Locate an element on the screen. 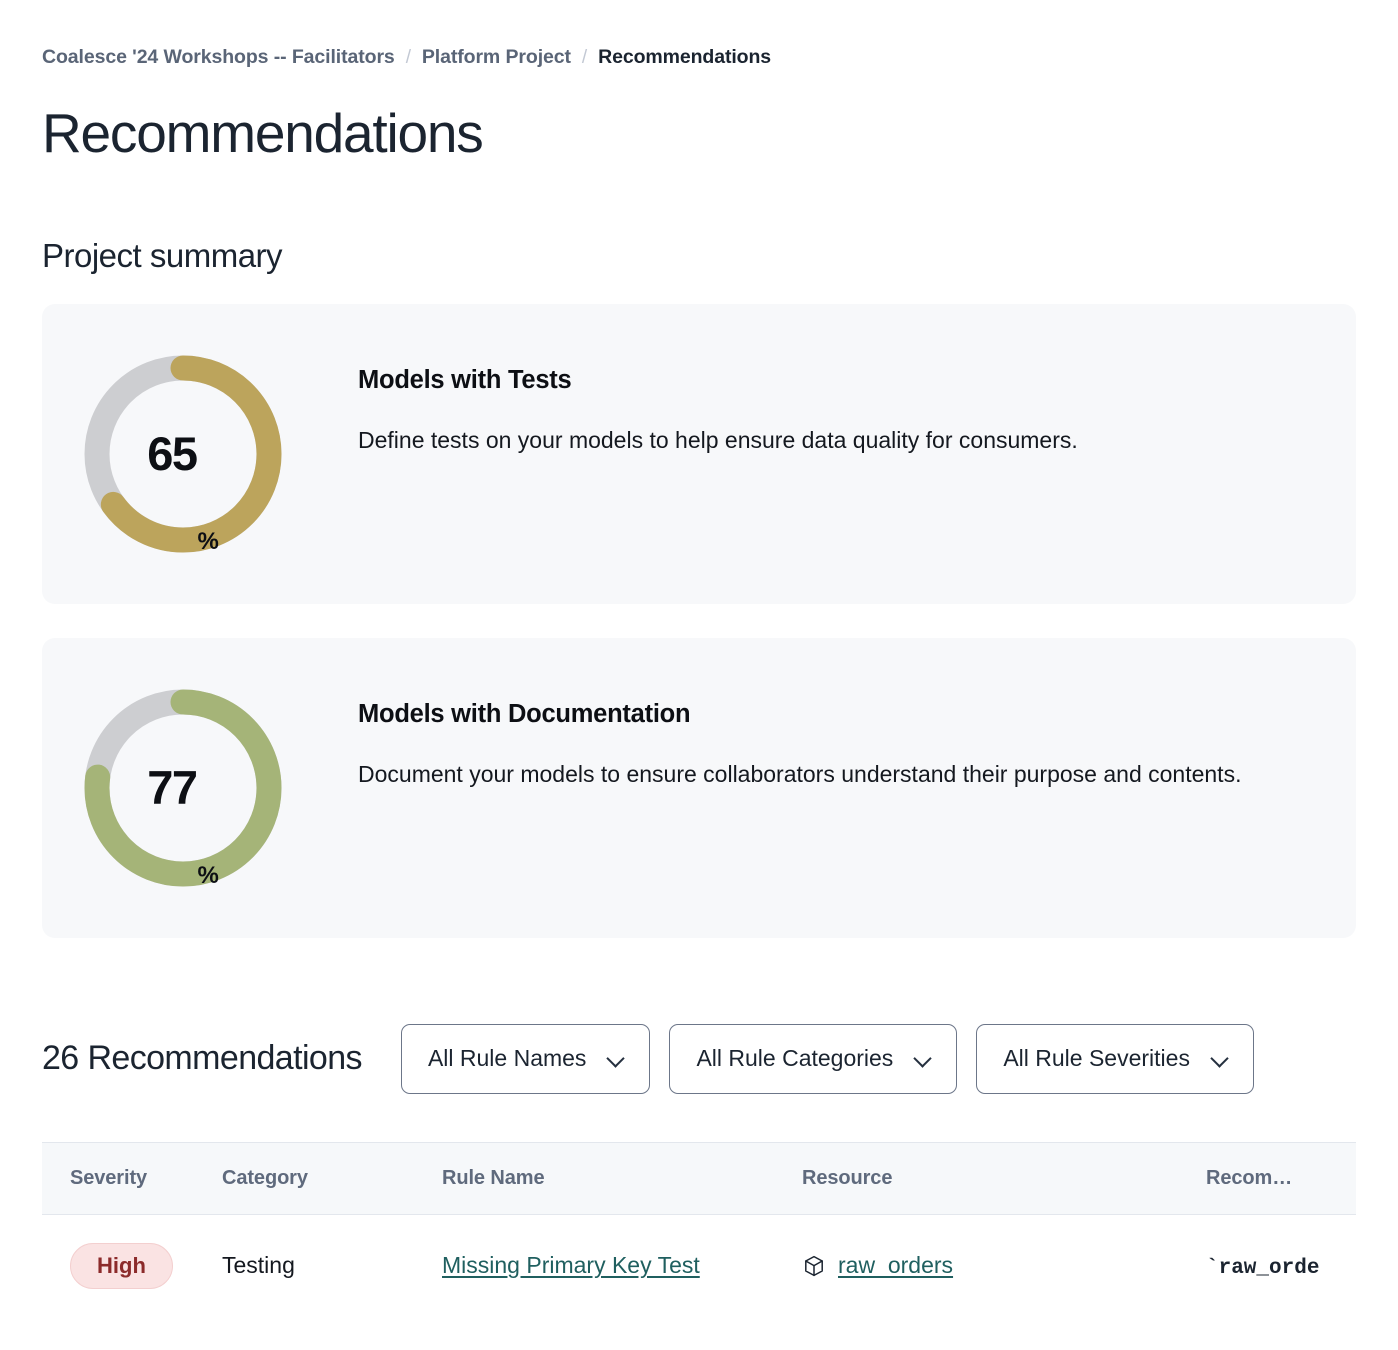 The width and height of the screenshot is (1398, 1350). filter-rule-categories-label: All Rule Categories is located at coordinates (795, 1058).